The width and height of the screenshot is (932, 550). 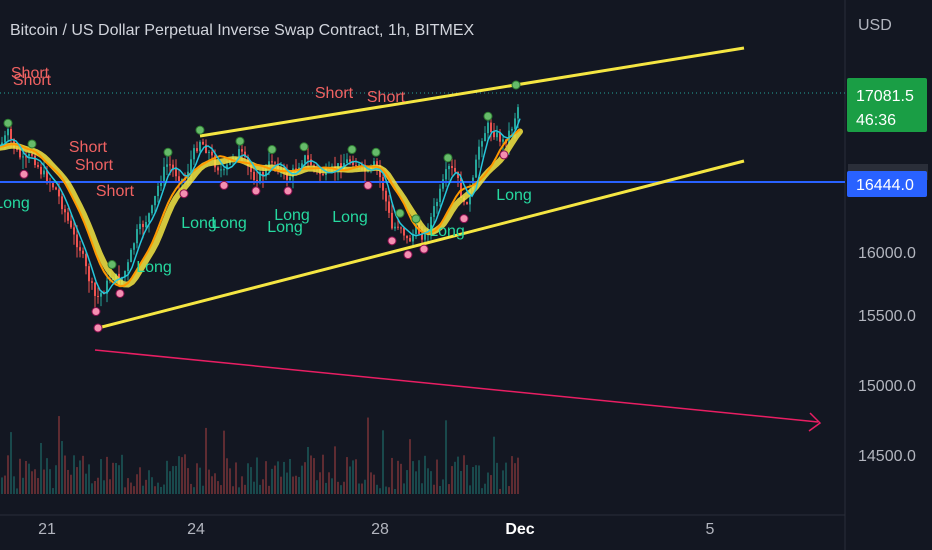 What do you see at coordinates (887, 316) in the screenshot?
I see `y-tick-15500: 15500.0` at bounding box center [887, 316].